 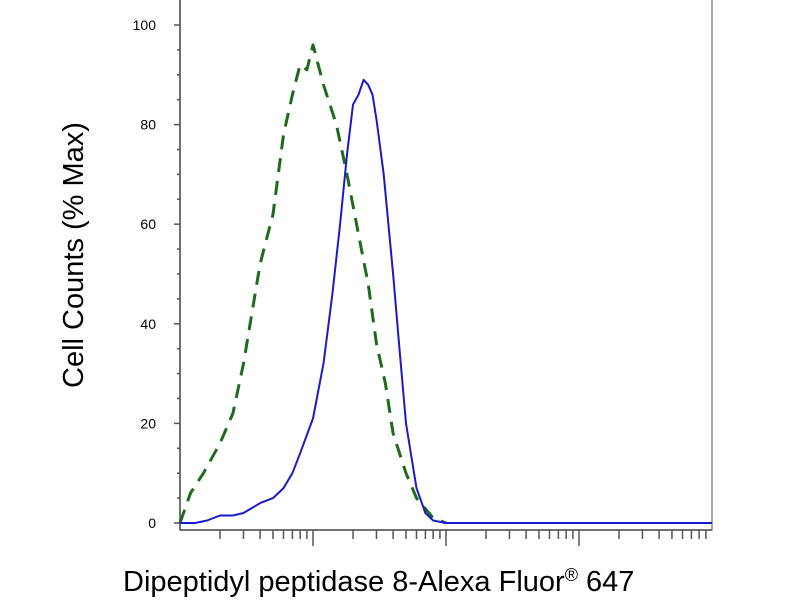 What do you see at coordinates (571, 575) in the screenshot?
I see `x-axis-title-superscript: ®` at bounding box center [571, 575].